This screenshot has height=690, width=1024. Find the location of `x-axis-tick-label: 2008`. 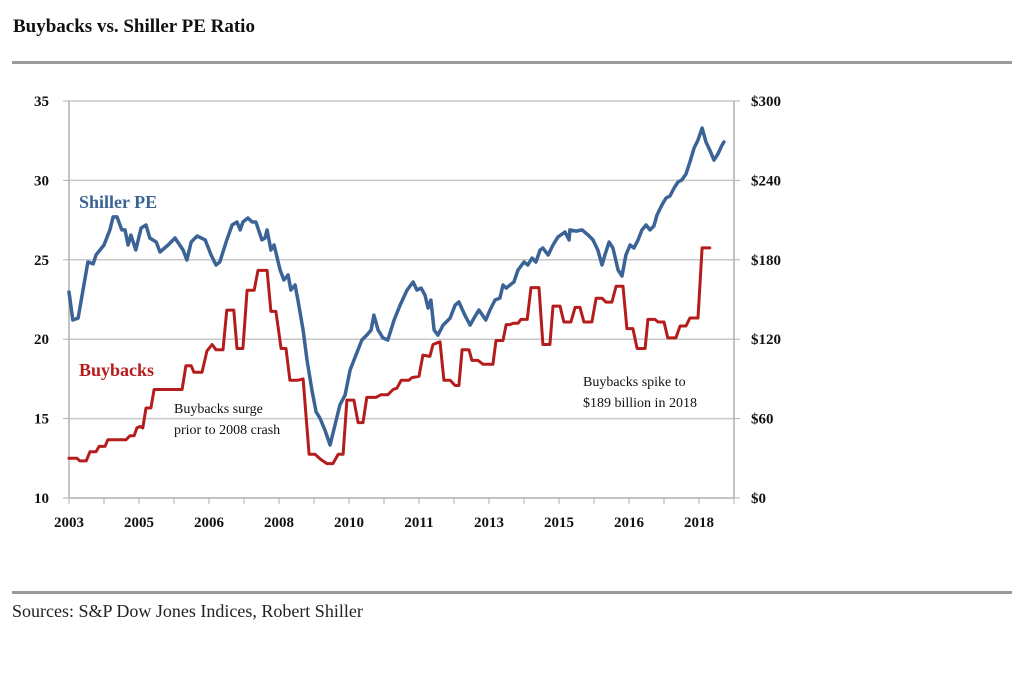

x-axis-tick-label: 2008 is located at coordinates (279, 523).